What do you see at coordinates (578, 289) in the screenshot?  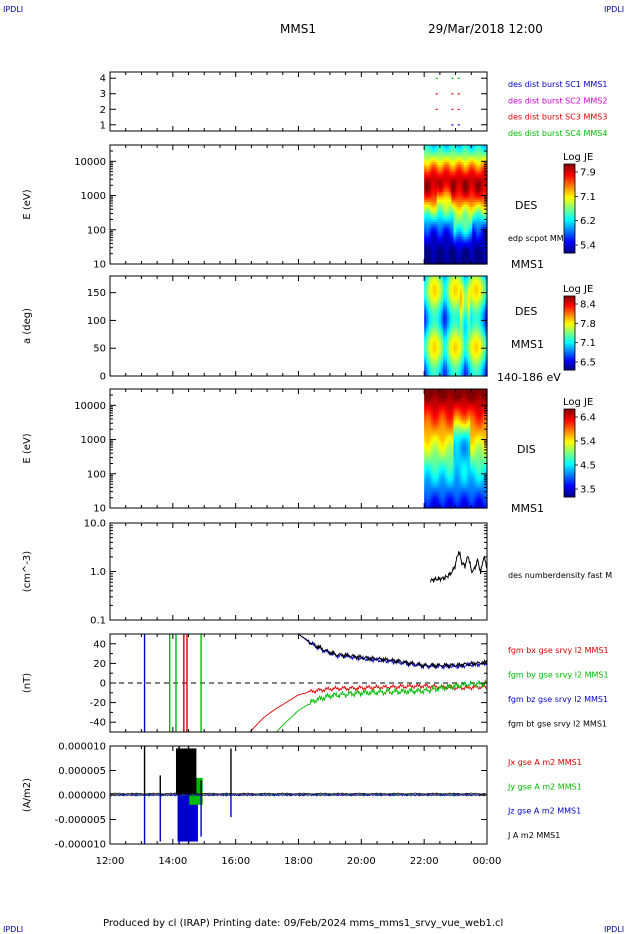 I see `colorbar-title: Log JE` at bounding box center [578, 289].